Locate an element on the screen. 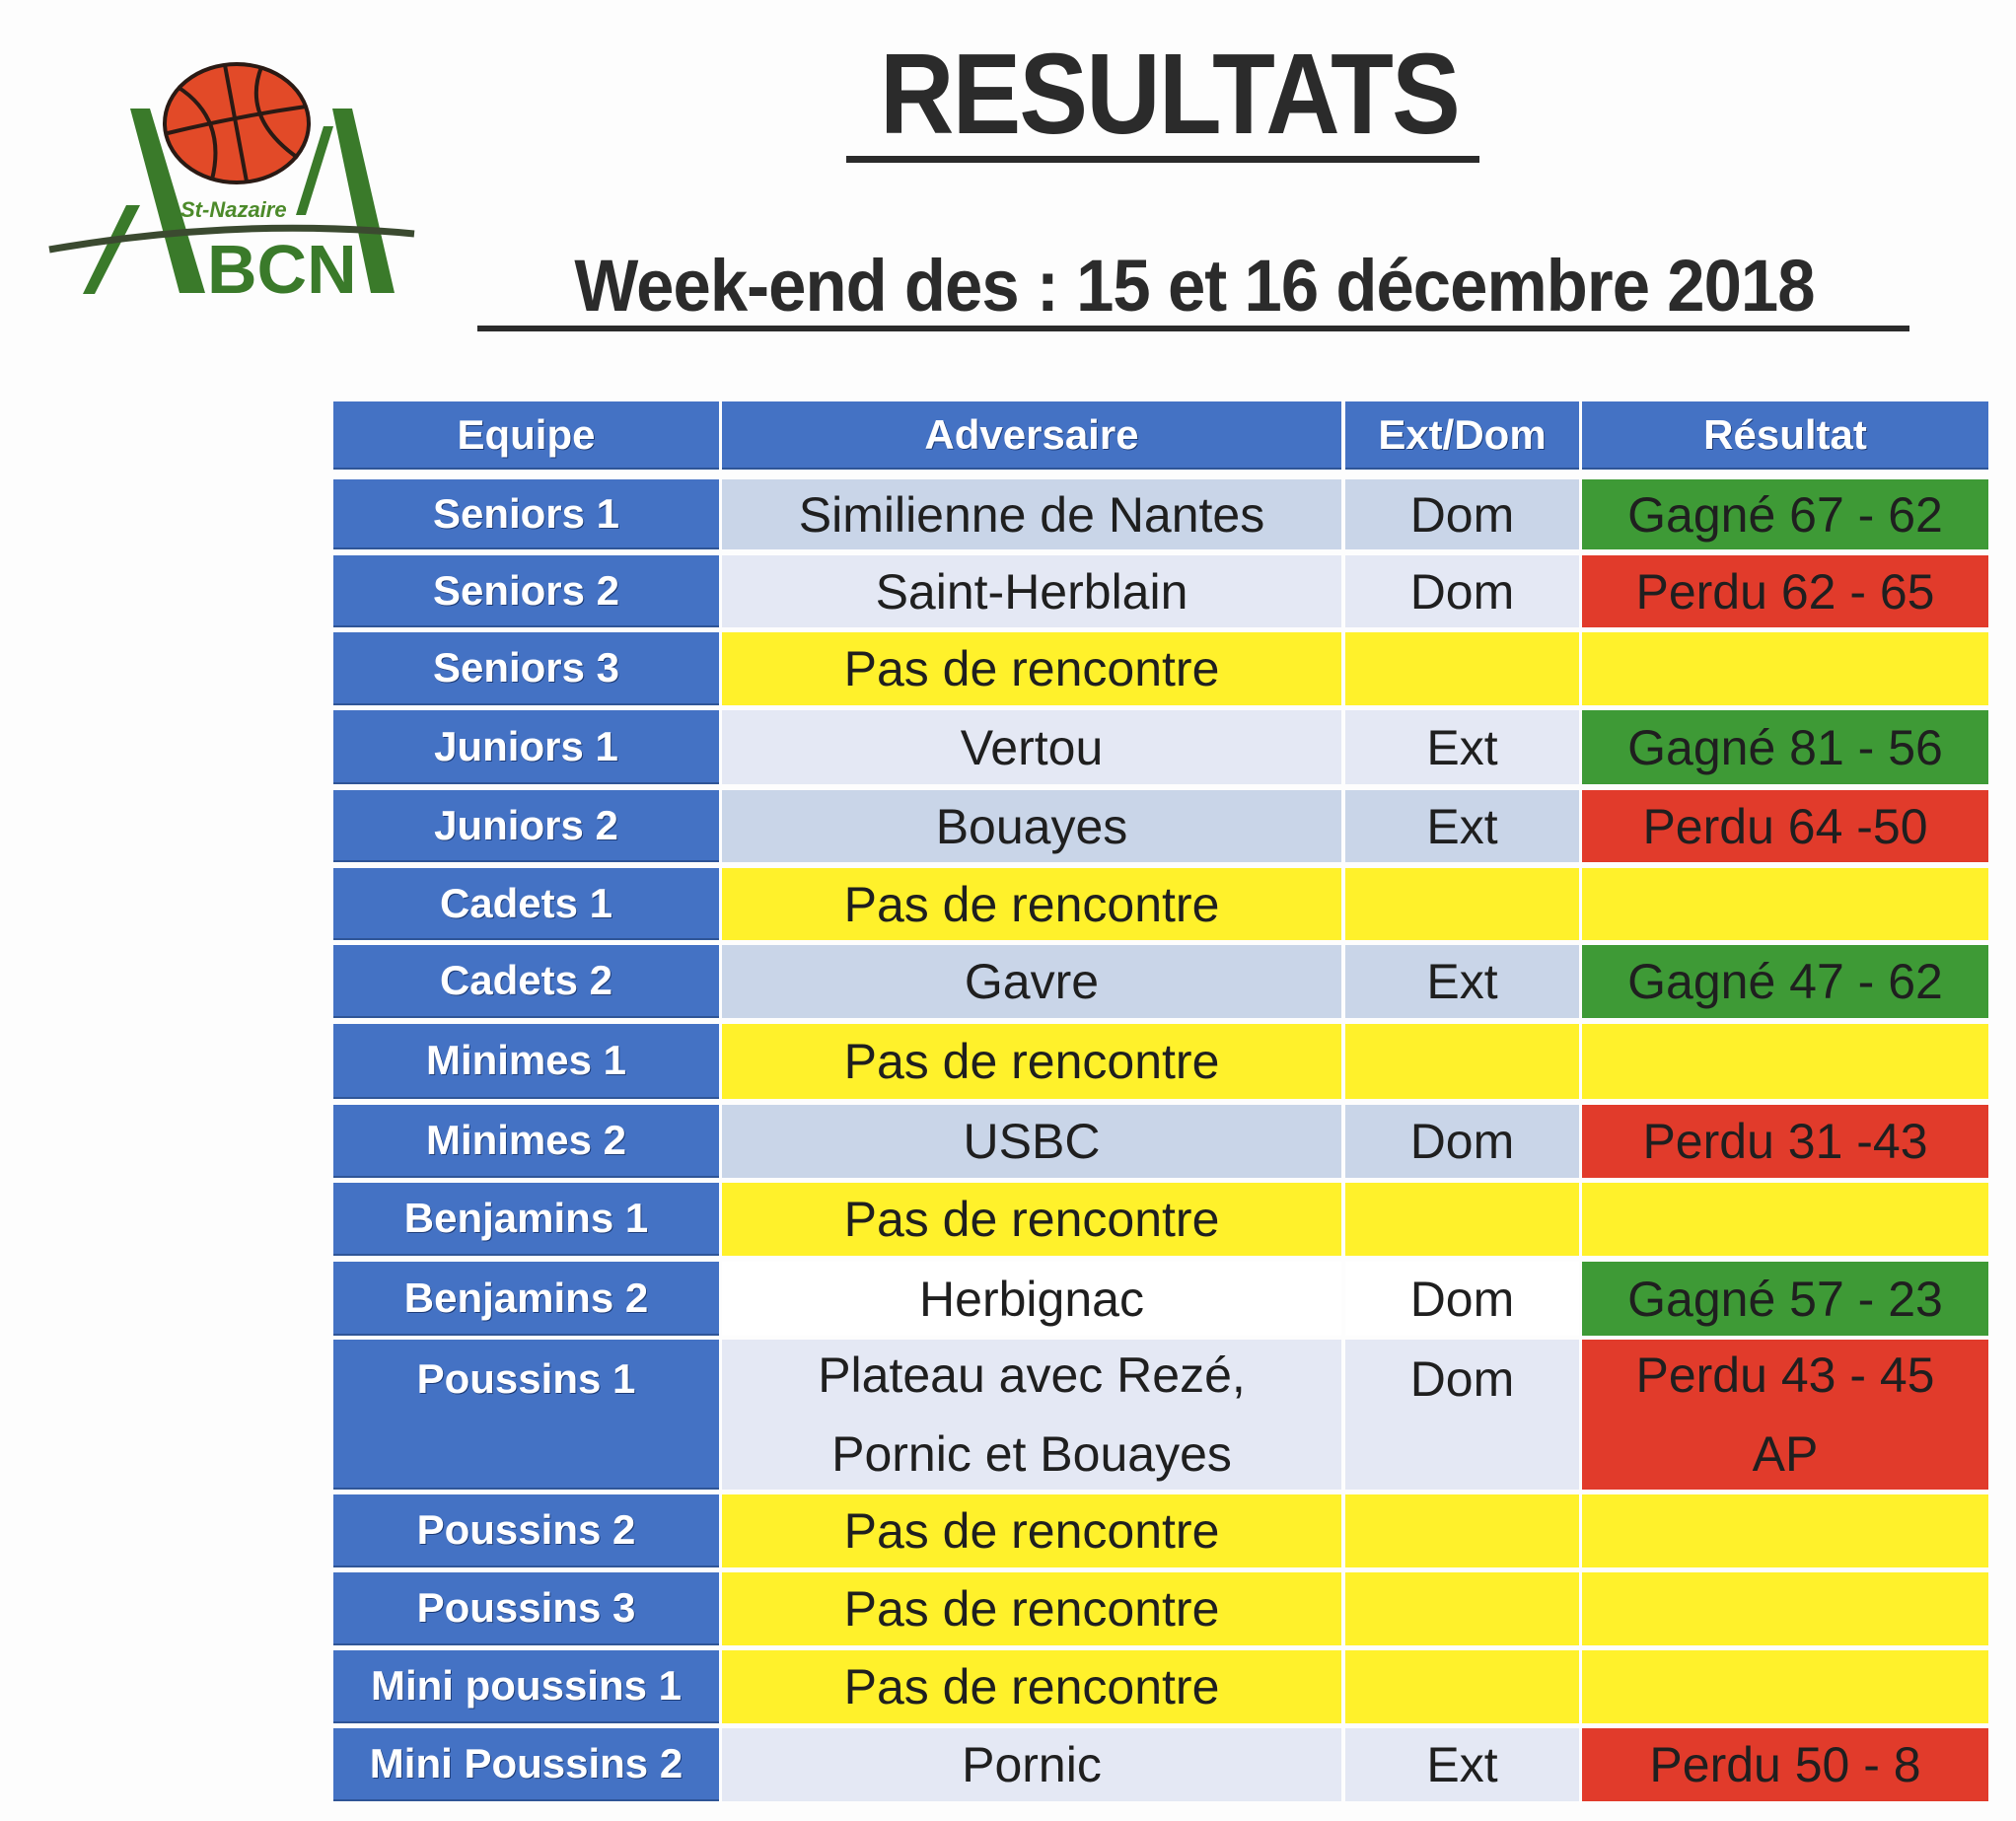 Image resolution: width=2016 pixels, height=1821 pixels. opponent-cell: USBC is located at coordinates (1031, 1141).